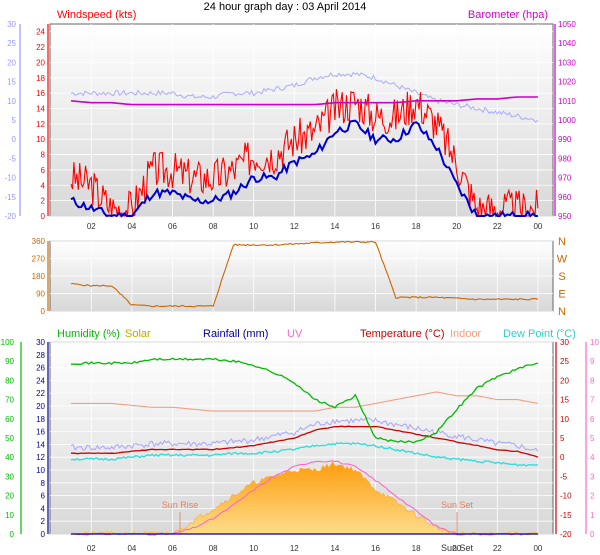 The height and width of the screenshot is (555, 600). Describe the element at coordinates (537, 226) in the screenshot. I see `top-x-tick-label: 00` at that location.